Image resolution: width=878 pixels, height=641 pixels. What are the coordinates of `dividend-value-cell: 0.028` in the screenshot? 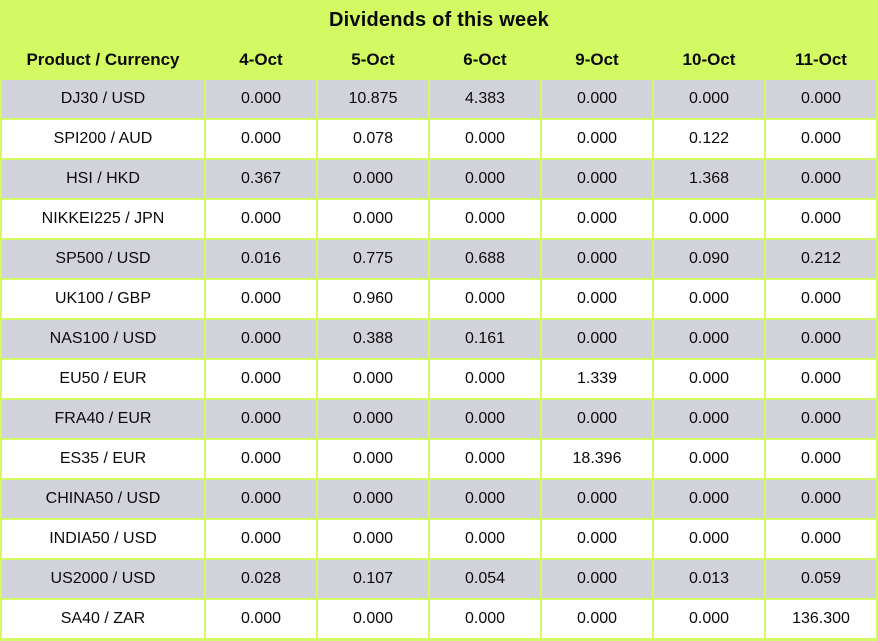 It's located at (261, 579).